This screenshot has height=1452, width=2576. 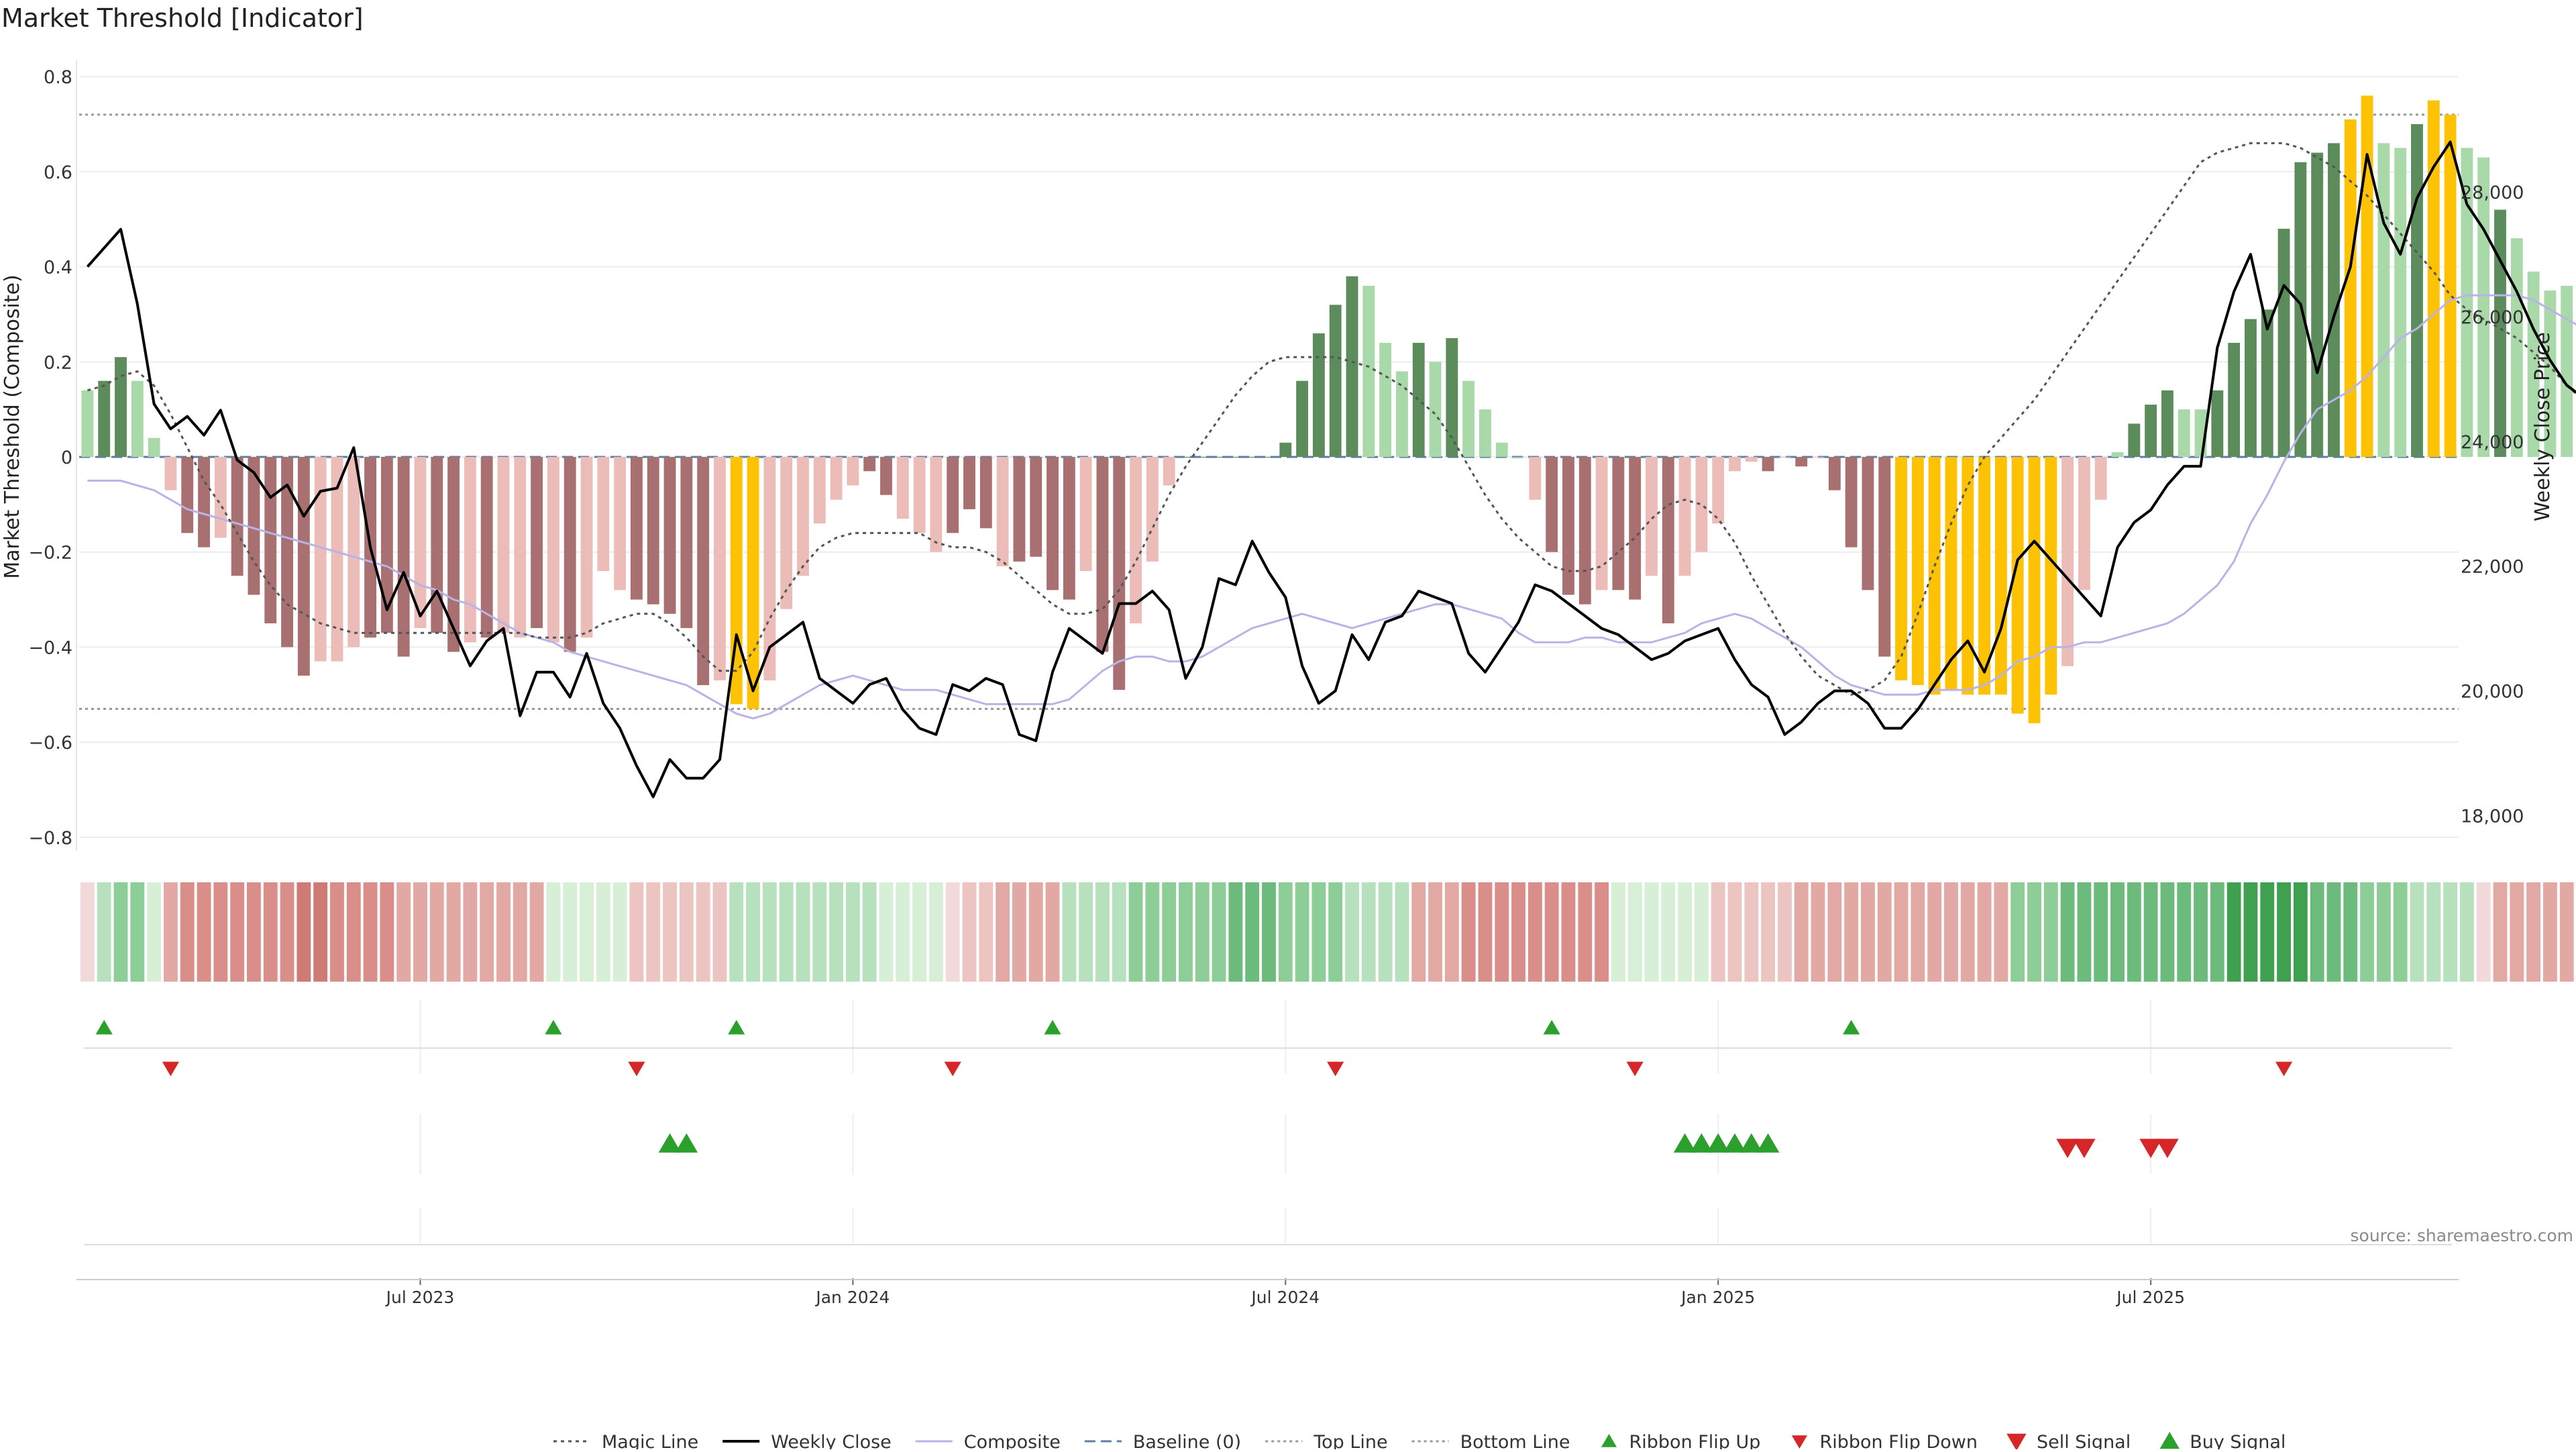 I want to click on legend-label: Composite, so click(x=1012, y=1440).